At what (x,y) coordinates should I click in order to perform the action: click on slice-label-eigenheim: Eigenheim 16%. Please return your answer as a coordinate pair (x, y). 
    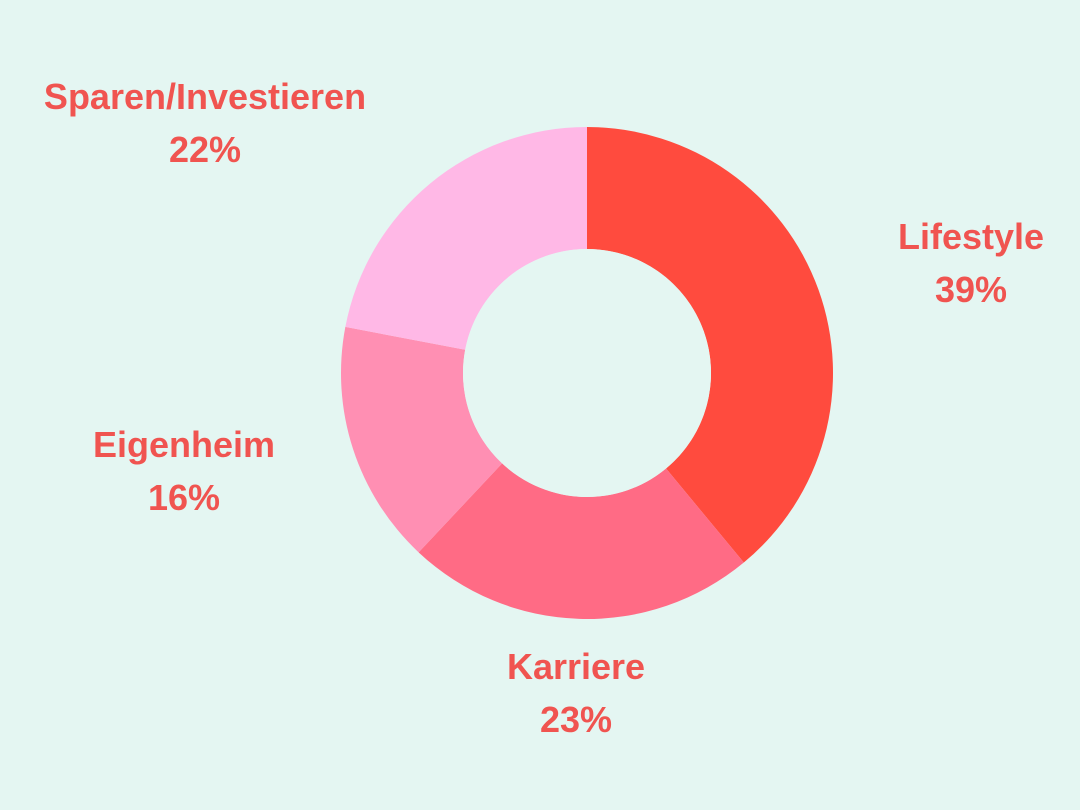
    Looking at the image, I should click on (184, 471).